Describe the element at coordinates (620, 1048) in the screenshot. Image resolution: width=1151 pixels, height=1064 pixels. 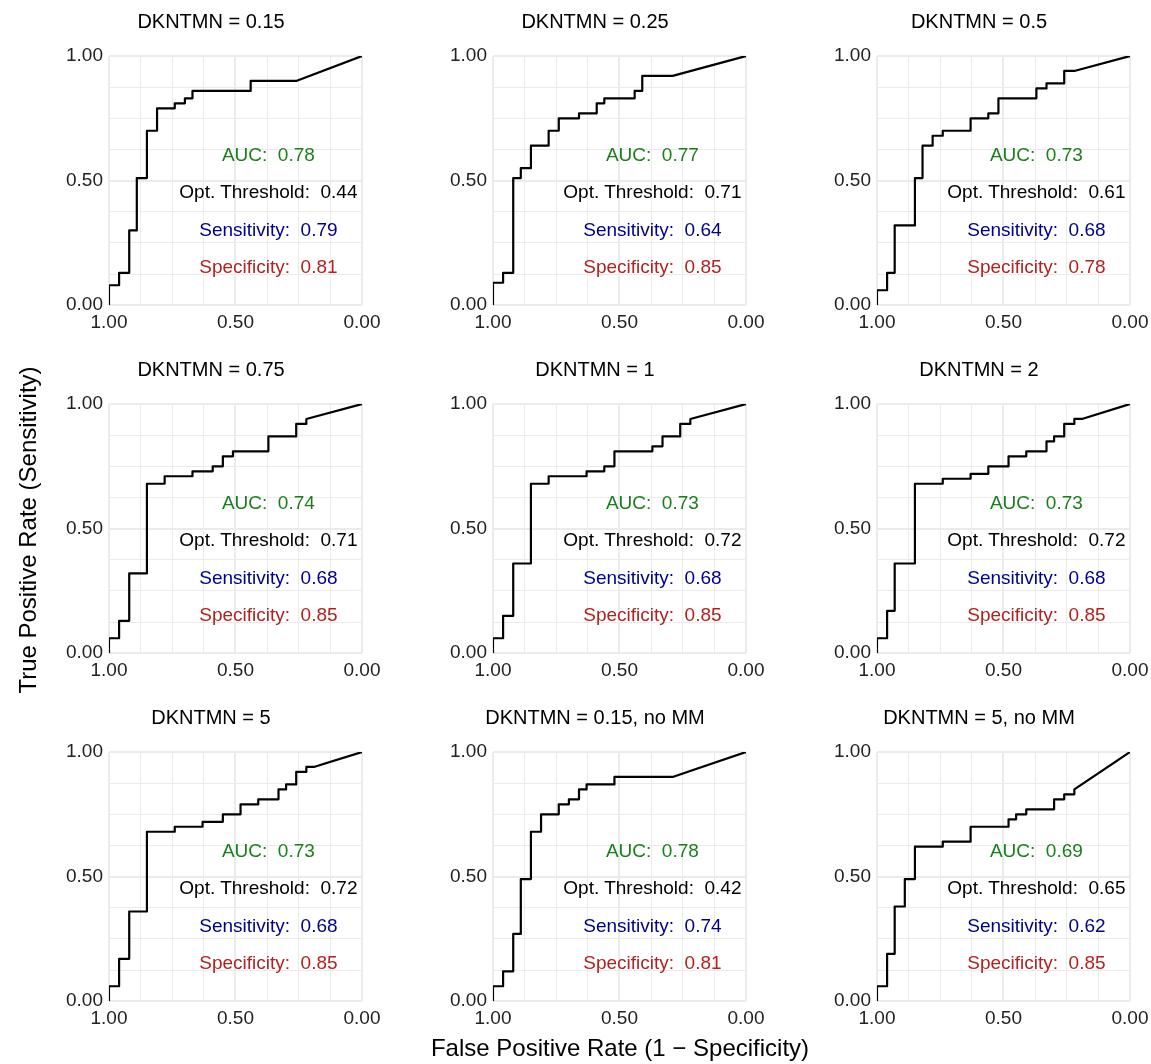
I see `x-axis-title: False Positive Rate (1 − Specificity)` at that location.